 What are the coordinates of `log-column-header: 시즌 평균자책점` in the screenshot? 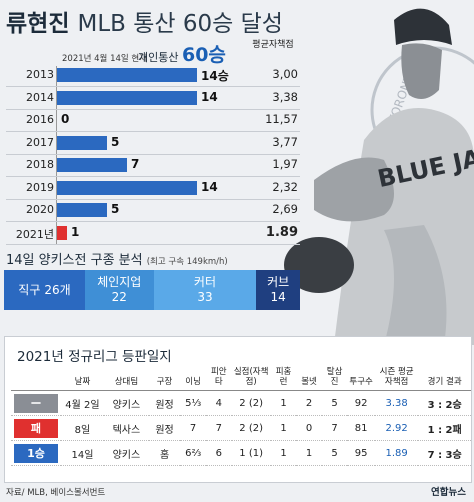 It's located at (396, 379).